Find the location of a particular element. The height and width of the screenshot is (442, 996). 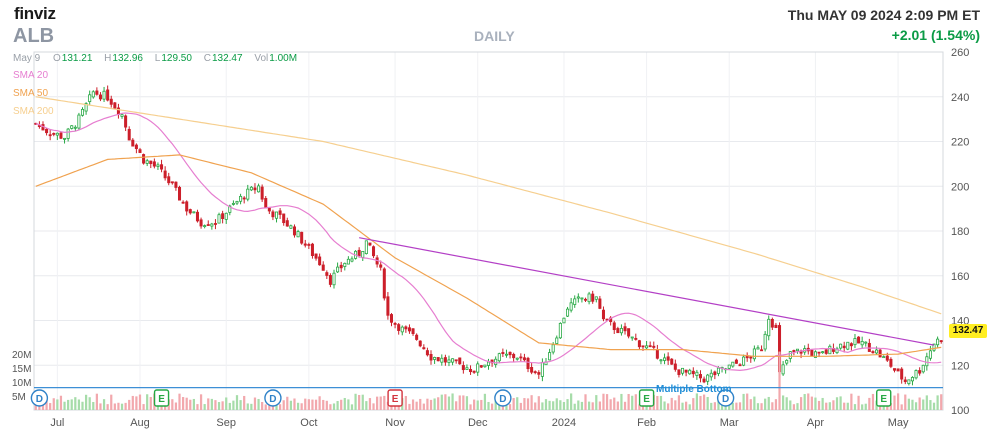

x-tick-label: May is located at coordinates (898, 423).